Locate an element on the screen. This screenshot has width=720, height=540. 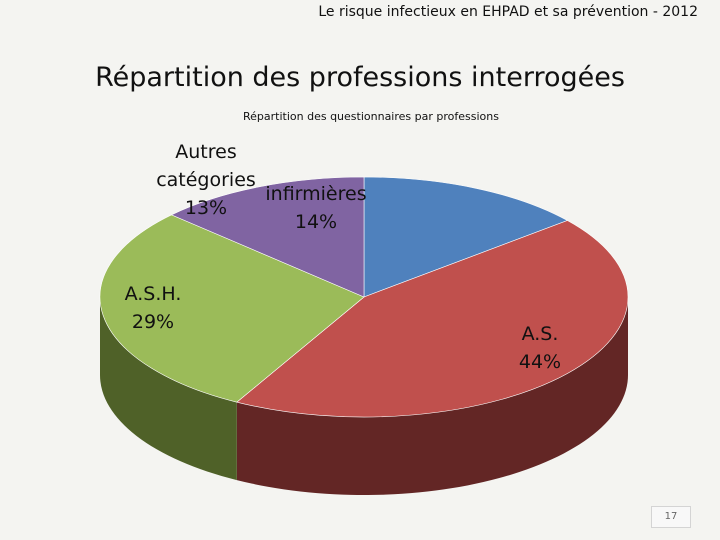
page-number: 17 is located at coordinates (671, 517).